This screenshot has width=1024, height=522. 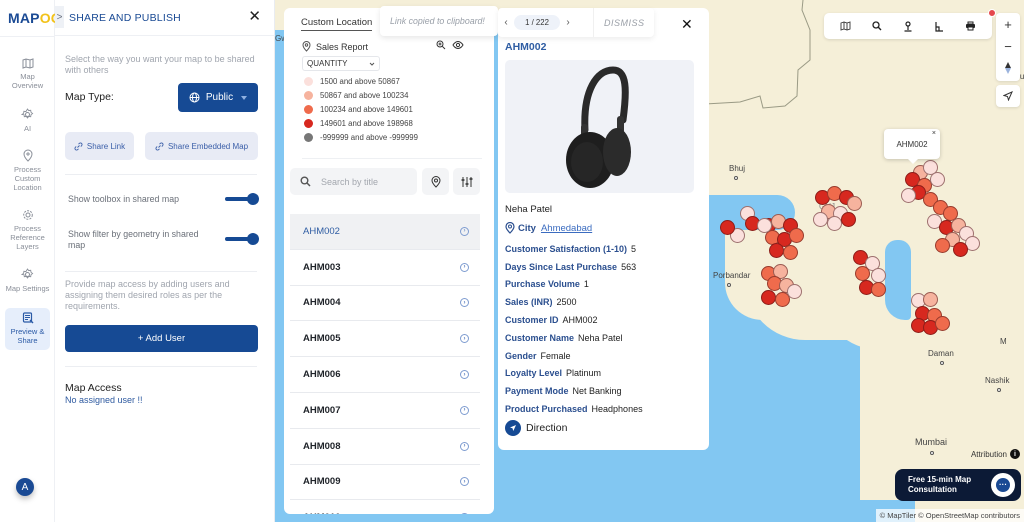 What do you see at coordinates (242, 239) in the screenshot?
I see `toggle-filter-geometry-switch` at bounding box center [242, 239].